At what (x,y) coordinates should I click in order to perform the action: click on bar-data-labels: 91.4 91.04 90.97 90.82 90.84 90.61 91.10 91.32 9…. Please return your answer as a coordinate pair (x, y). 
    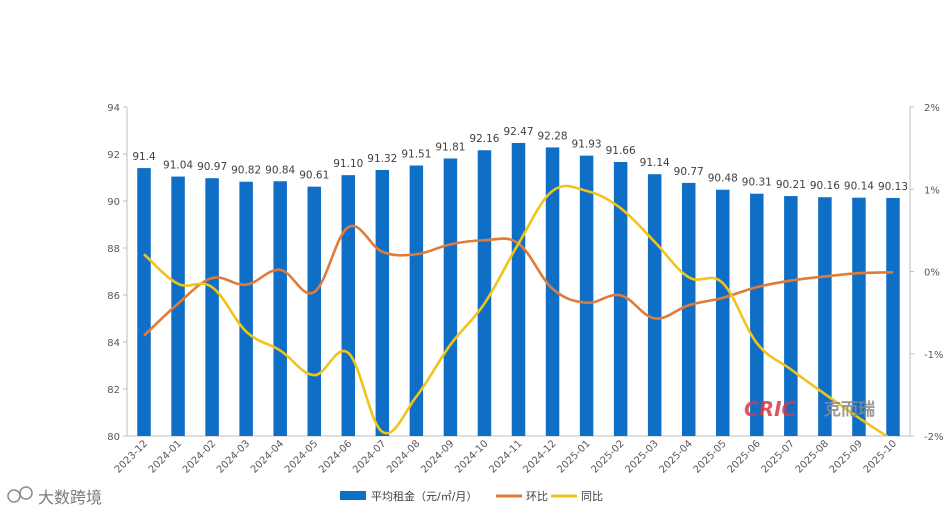
    Looking at the image, I should click on (520, 159).